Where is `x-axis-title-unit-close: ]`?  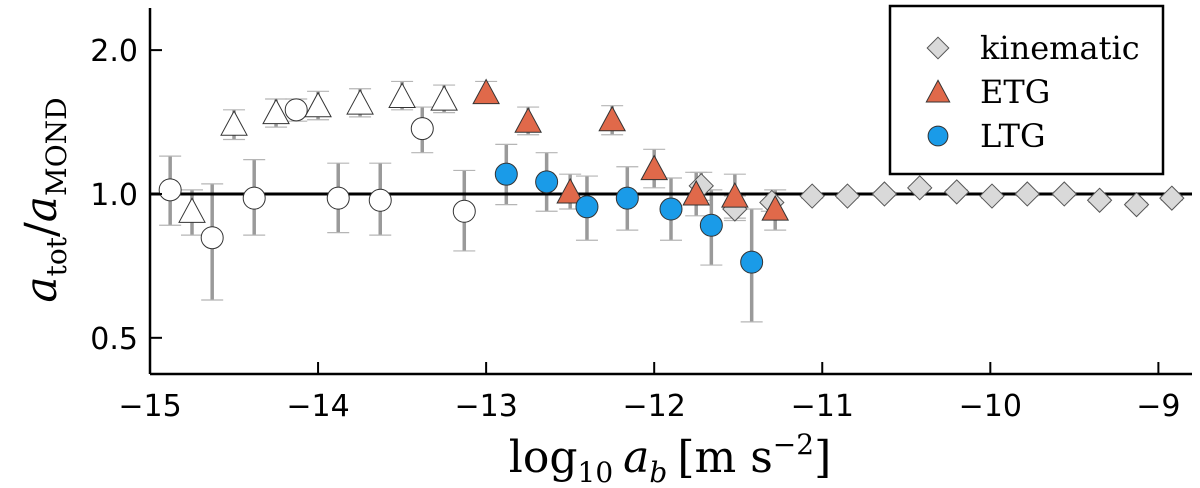
x-axis-title-unit-close: ] is located at coordinates (822, 457).